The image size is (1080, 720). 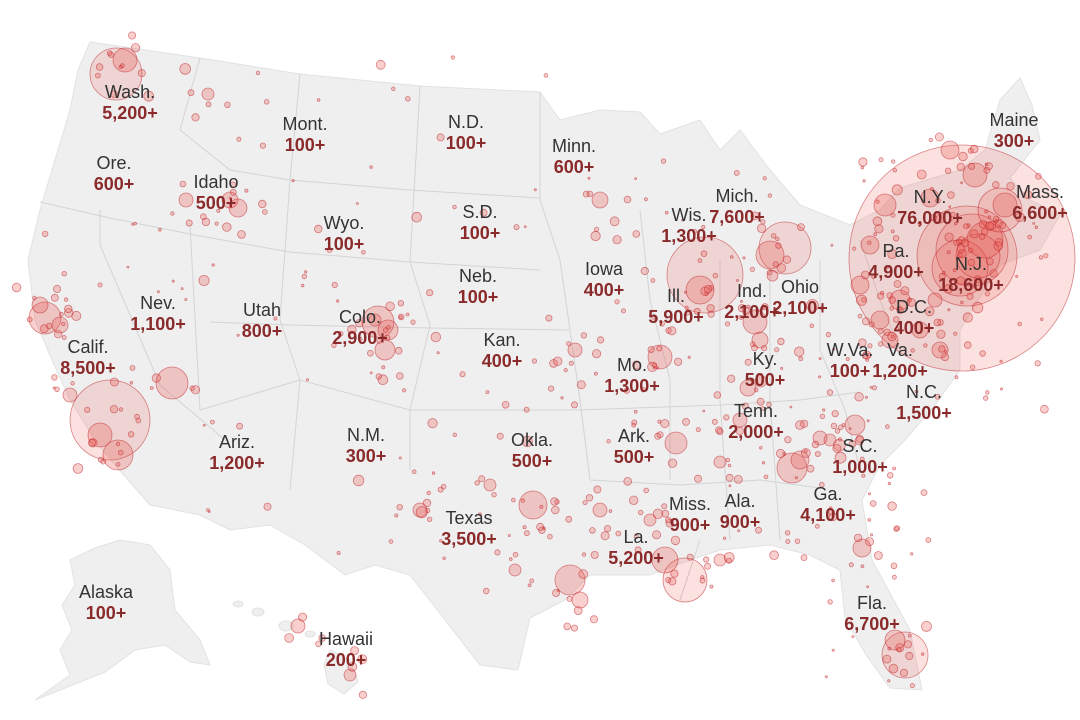 What do you see at coordinates (360, 317) in the screenshot?
I see `state-name-label: Colo.` at bounding box center [360, 317].